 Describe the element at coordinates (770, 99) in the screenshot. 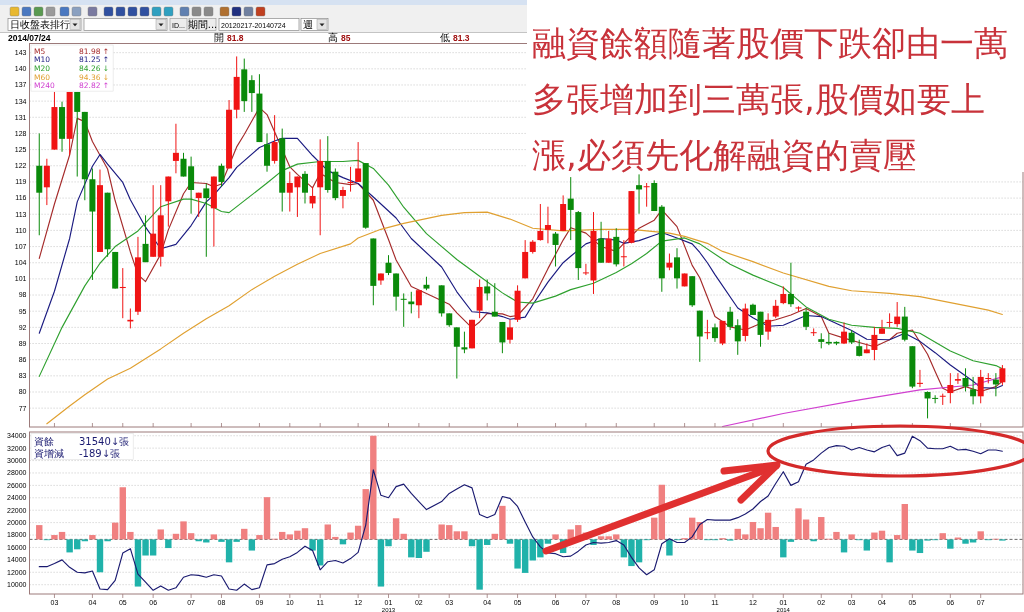

I see `annotation: 融資餘額隨著股價下跌卻由一萬多張增加到三萬張,股價如要上漲,必須先化解融資的賣壓` at that location.